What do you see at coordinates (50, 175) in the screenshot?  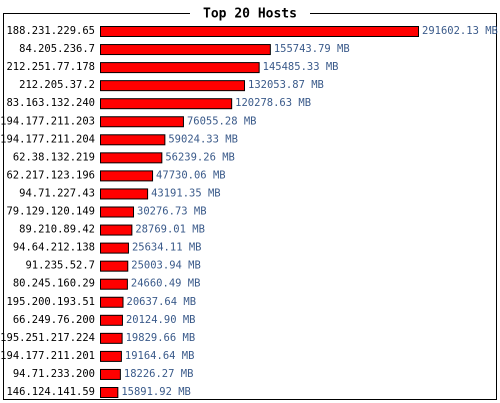 I see `host-label: 62.217.123.196` at bounding box center [50, 175].